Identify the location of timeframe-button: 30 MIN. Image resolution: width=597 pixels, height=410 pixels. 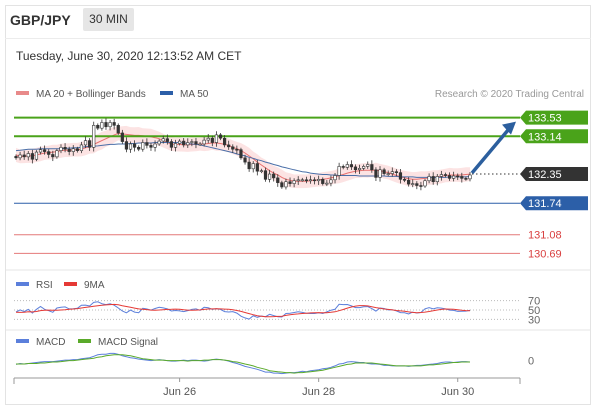
(108, 19).